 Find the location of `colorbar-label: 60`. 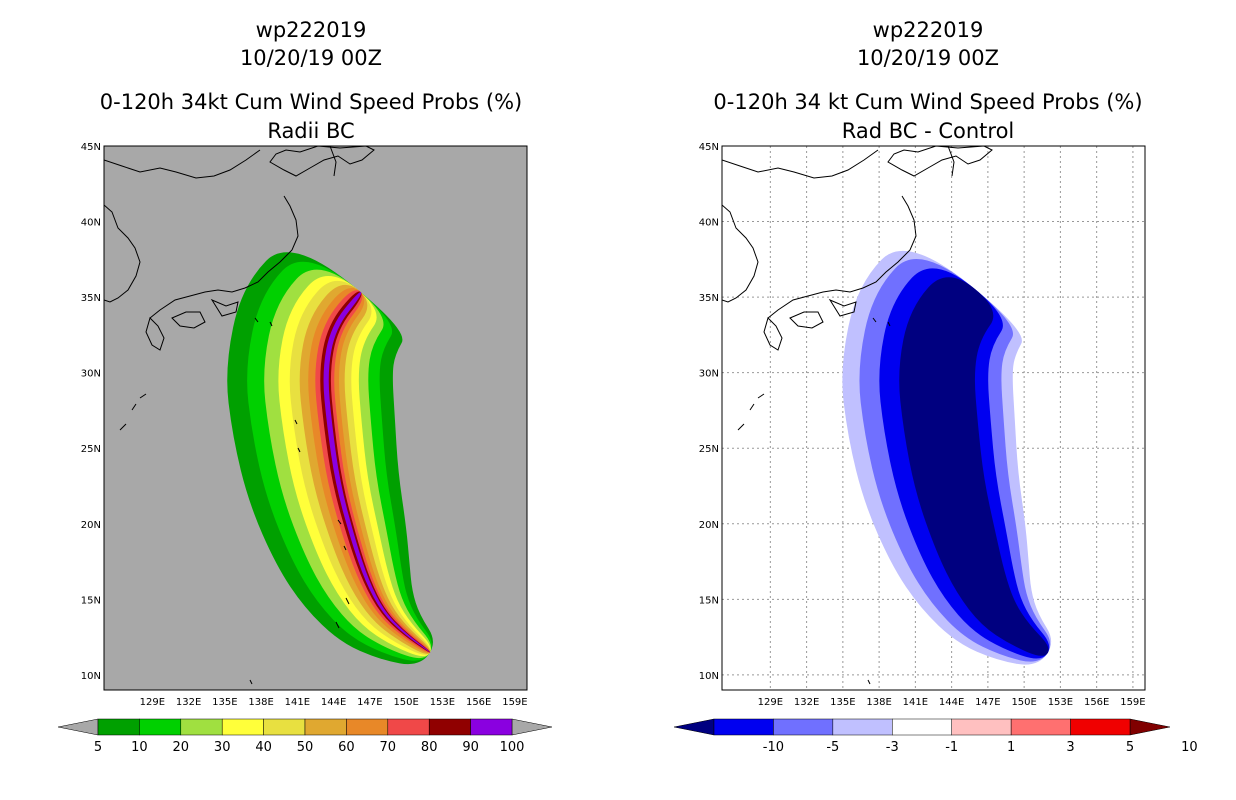

colorbar-label: 60 is located at coordinates (346, 747).